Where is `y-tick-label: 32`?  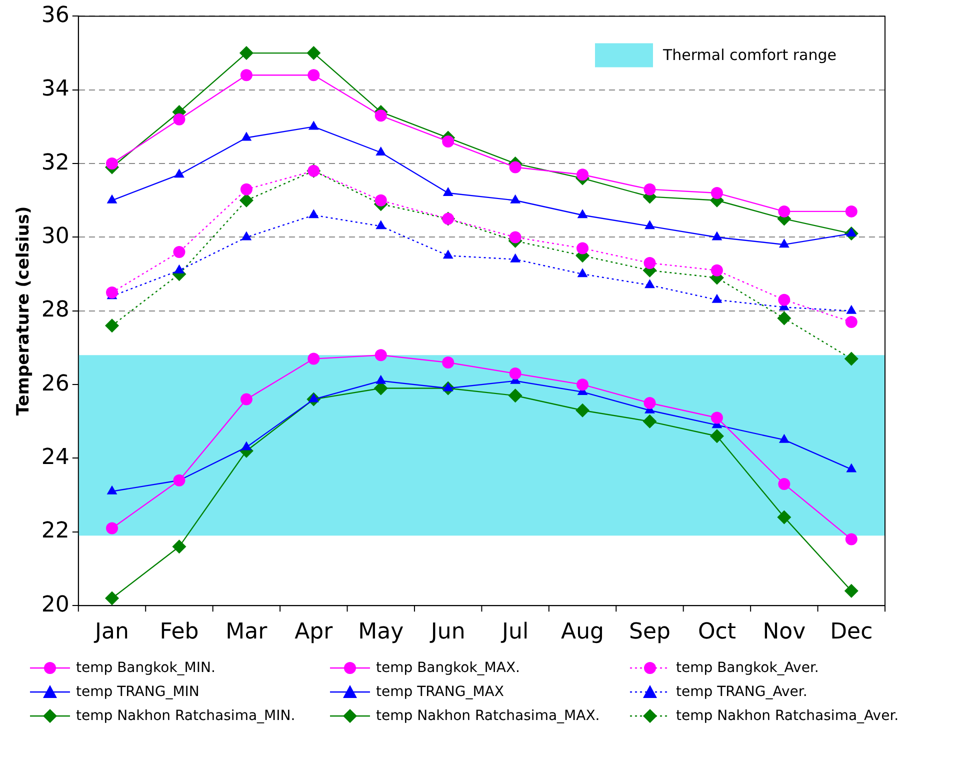 y-tick-label: 32 is located at coordinates (55, 163).